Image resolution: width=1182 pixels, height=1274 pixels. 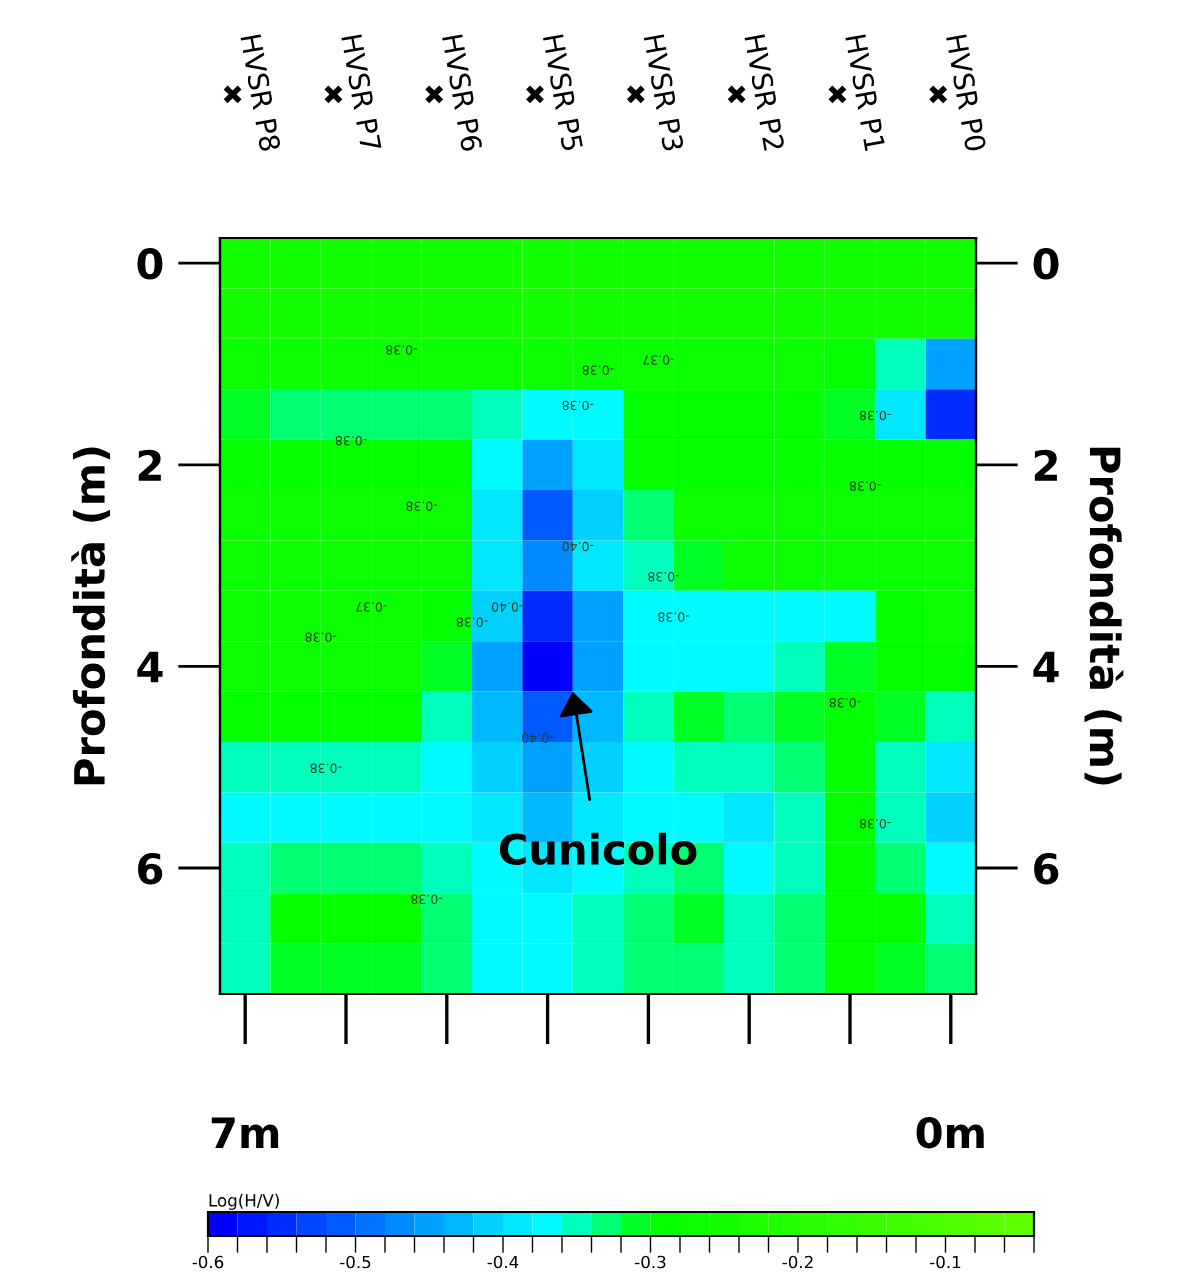 What do you see at coordinates (1046, 868) in the screenshot?
I see `y2-tick-label: 6` at bounding box center [1046, 868].